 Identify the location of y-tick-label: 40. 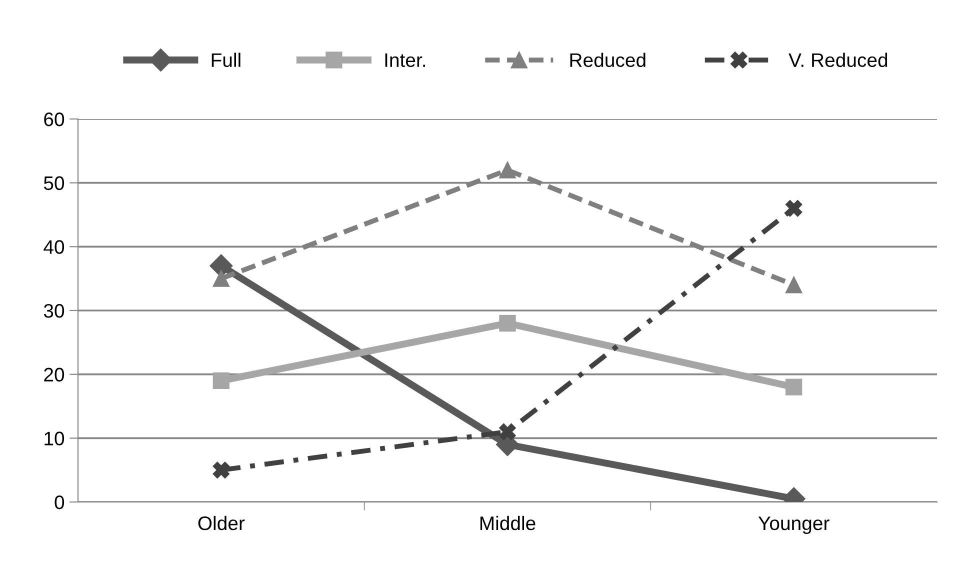
(54, 247).